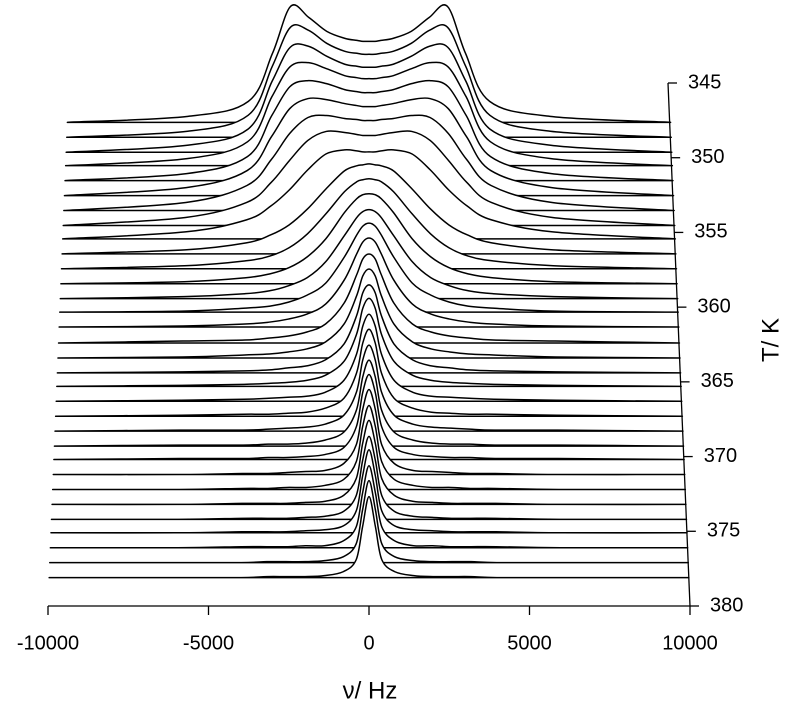 The image size is (795, 711). What do you see at coordinates (717, 381) in the screenshot?
I see `z-tick-label: 365` at bounding box center [717, 381].